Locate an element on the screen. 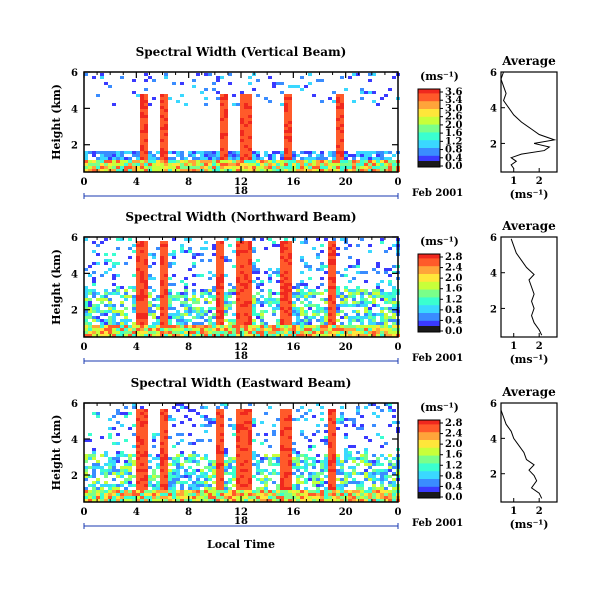 This screenshot has height=598, width=611. colorbar-tick-label: 0.4 is located at coordinates (453, 158).